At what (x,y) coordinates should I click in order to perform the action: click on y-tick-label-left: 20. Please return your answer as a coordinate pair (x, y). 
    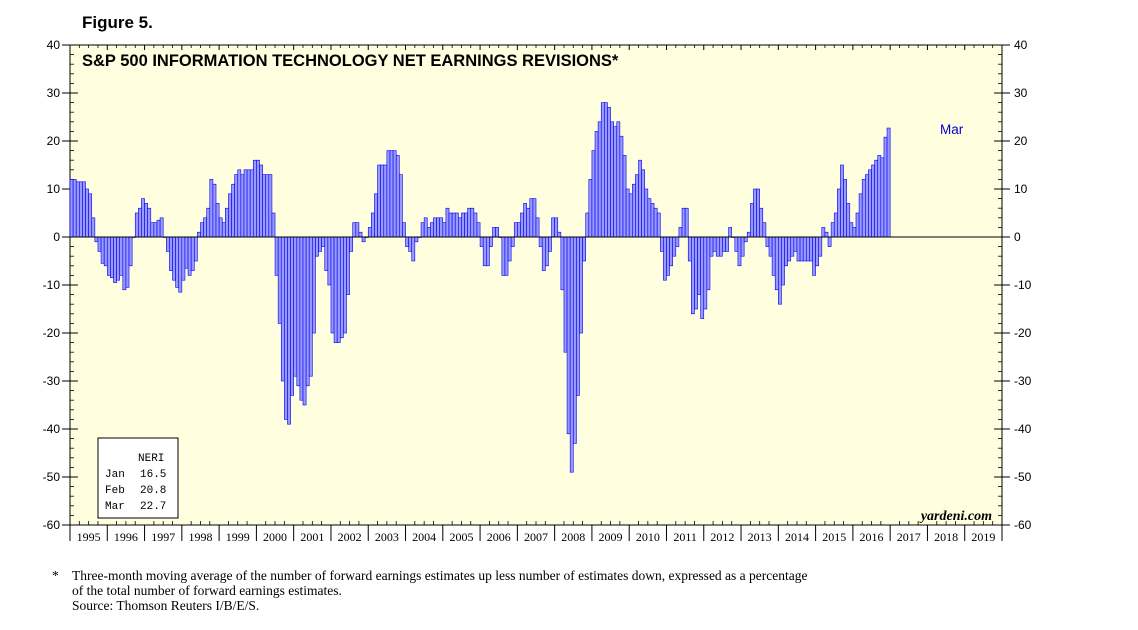
    Looking at the image, I should click on (54, 141).